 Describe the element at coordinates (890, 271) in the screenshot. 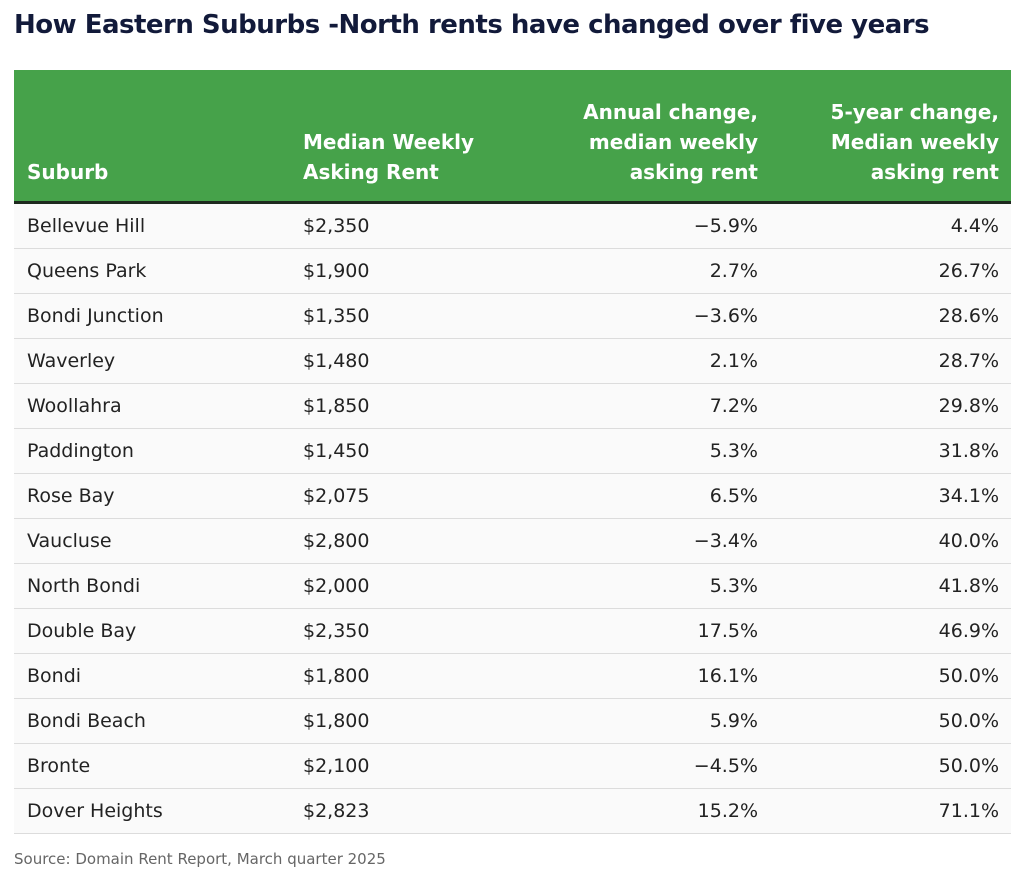

I see `table-cell: 26.7%` at that location.